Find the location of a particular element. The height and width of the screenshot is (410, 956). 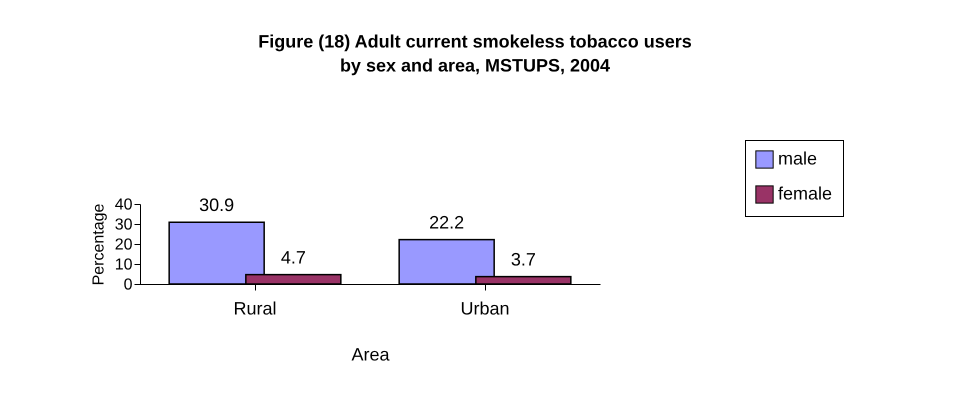

x-axis-title: Area is located at coordinates (370, 354).